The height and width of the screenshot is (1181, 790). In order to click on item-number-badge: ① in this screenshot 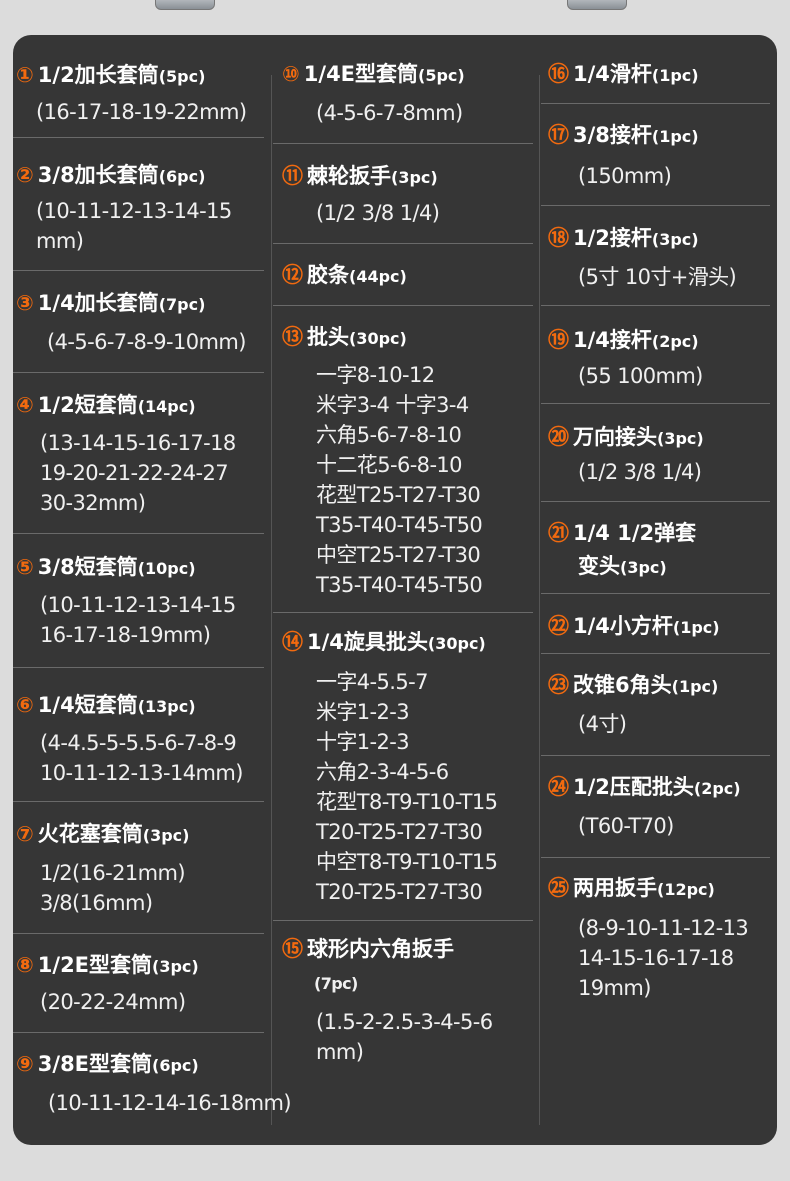, I will do `click(25, 75)`.